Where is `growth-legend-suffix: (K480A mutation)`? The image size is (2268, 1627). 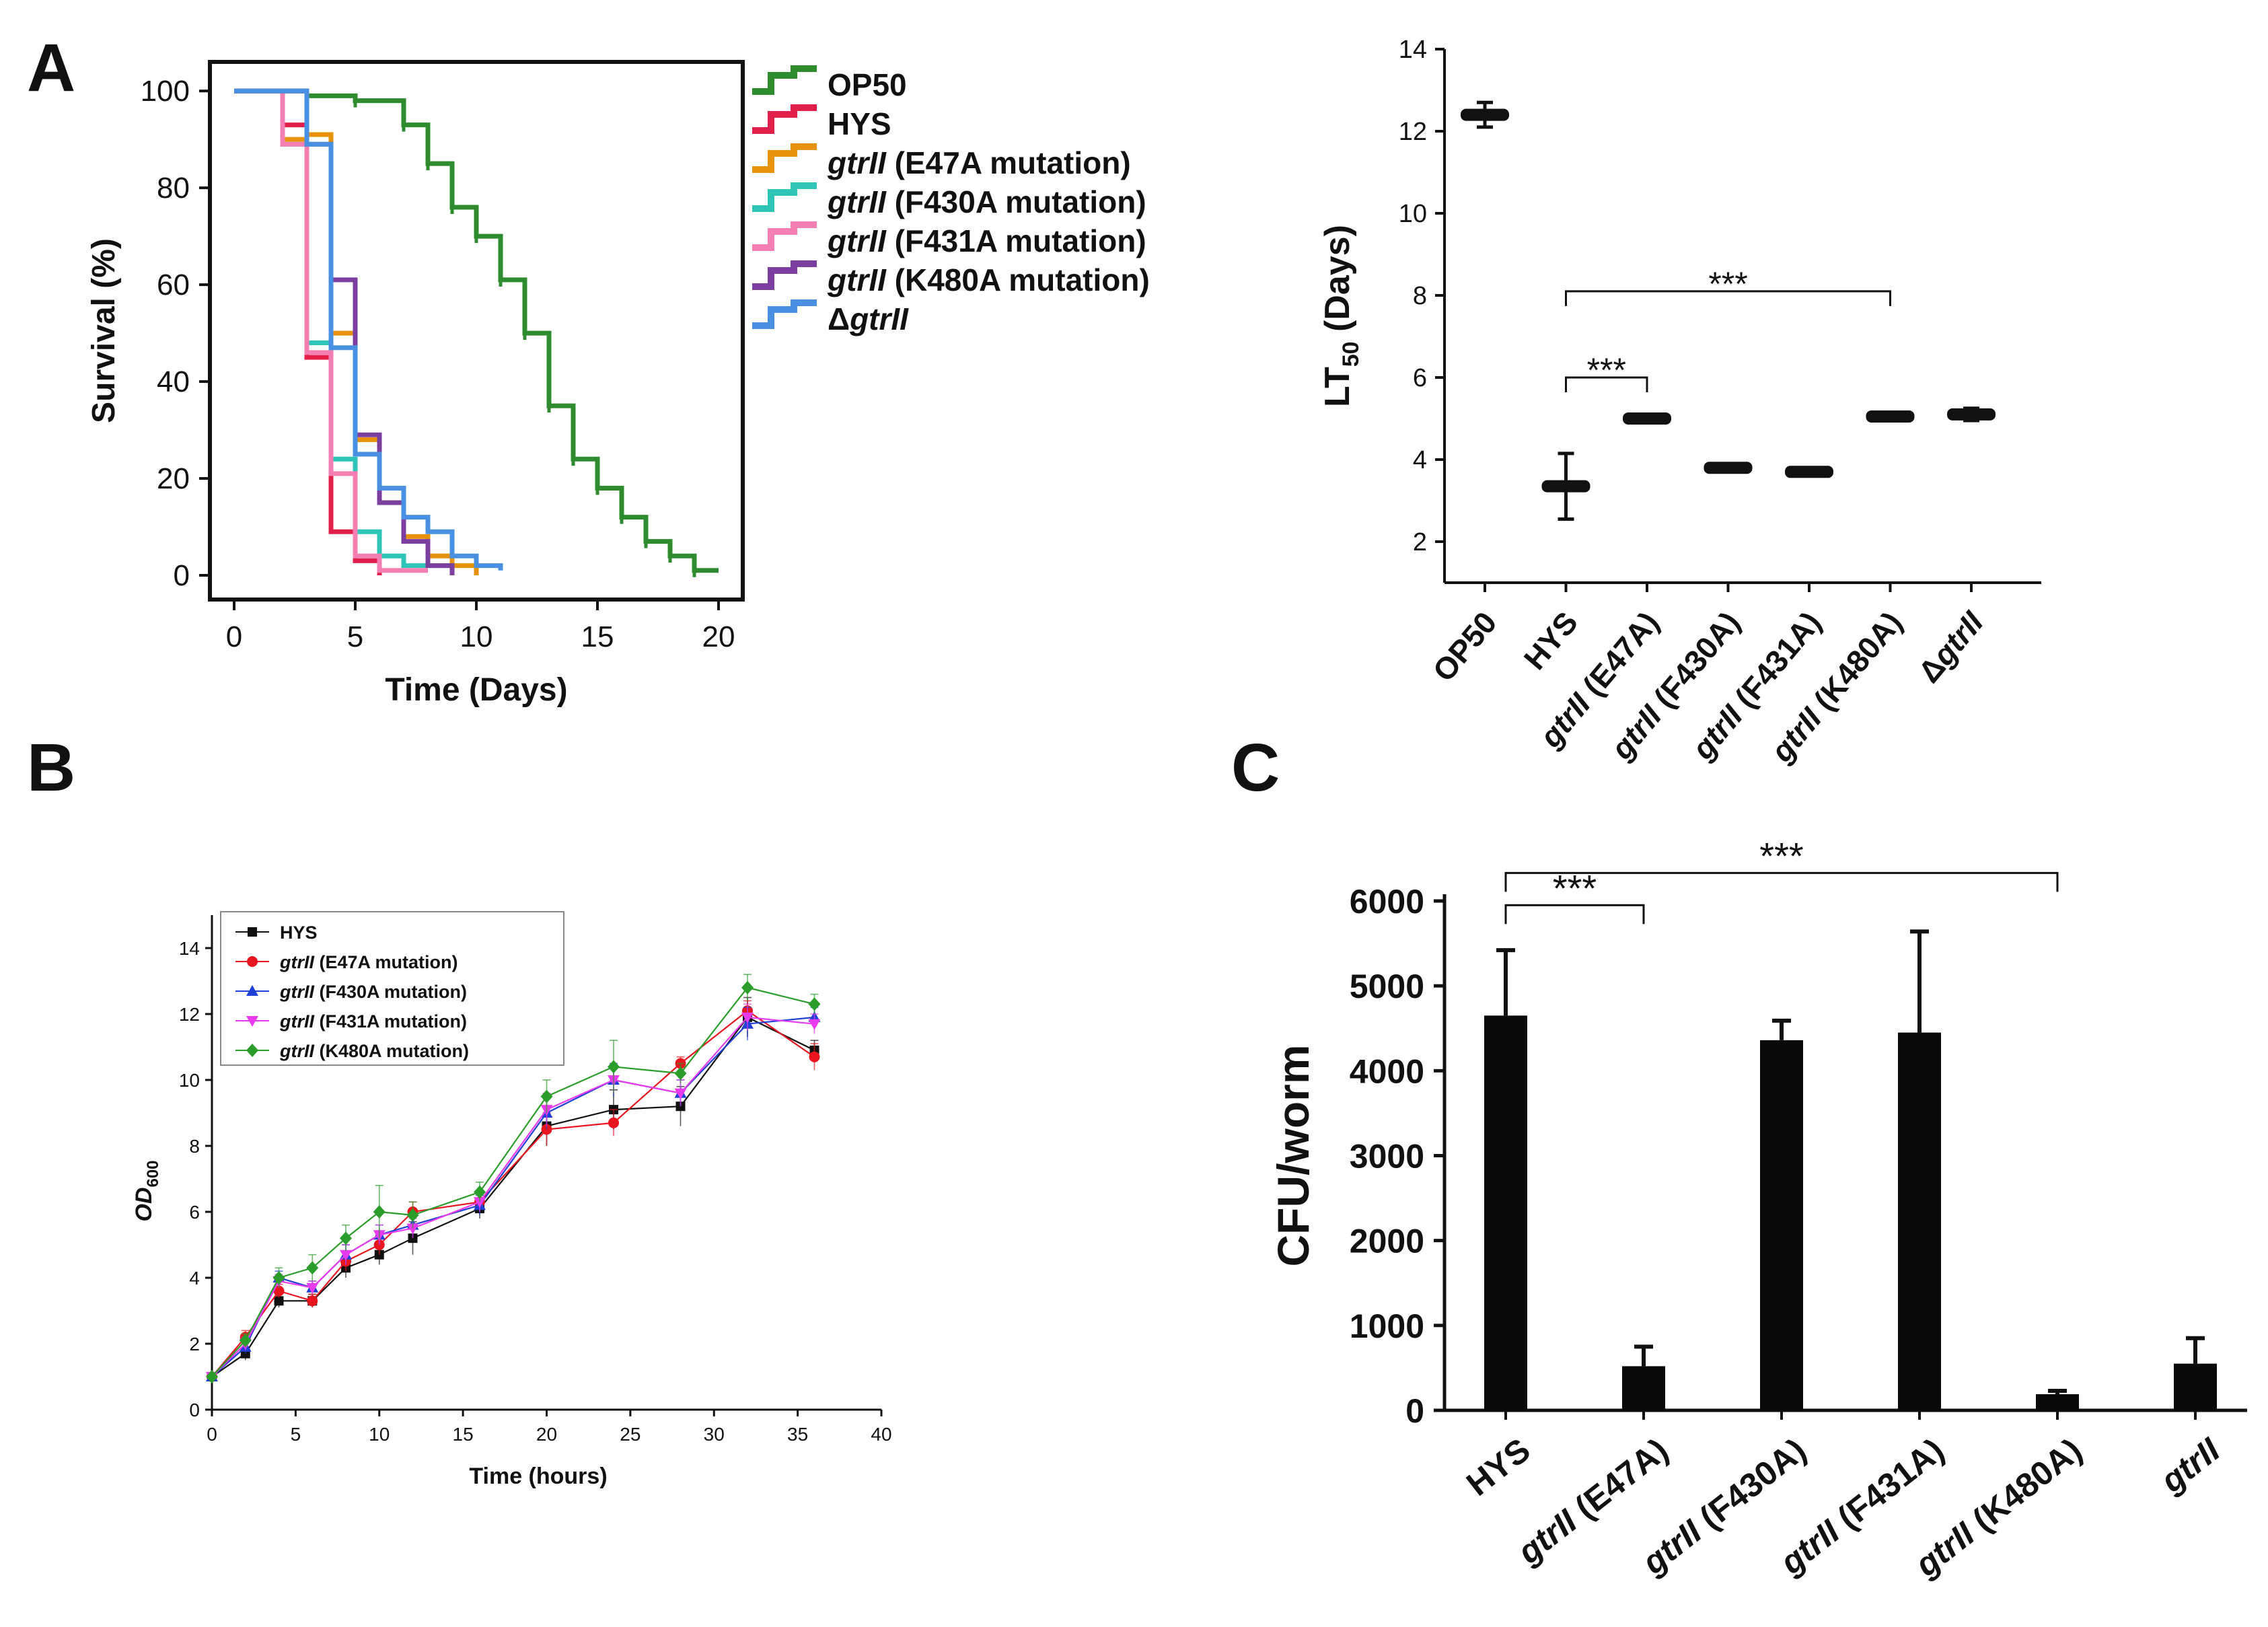
growth-legend-suffix: (K480A mutation) is located at coordinates (391, 1051).